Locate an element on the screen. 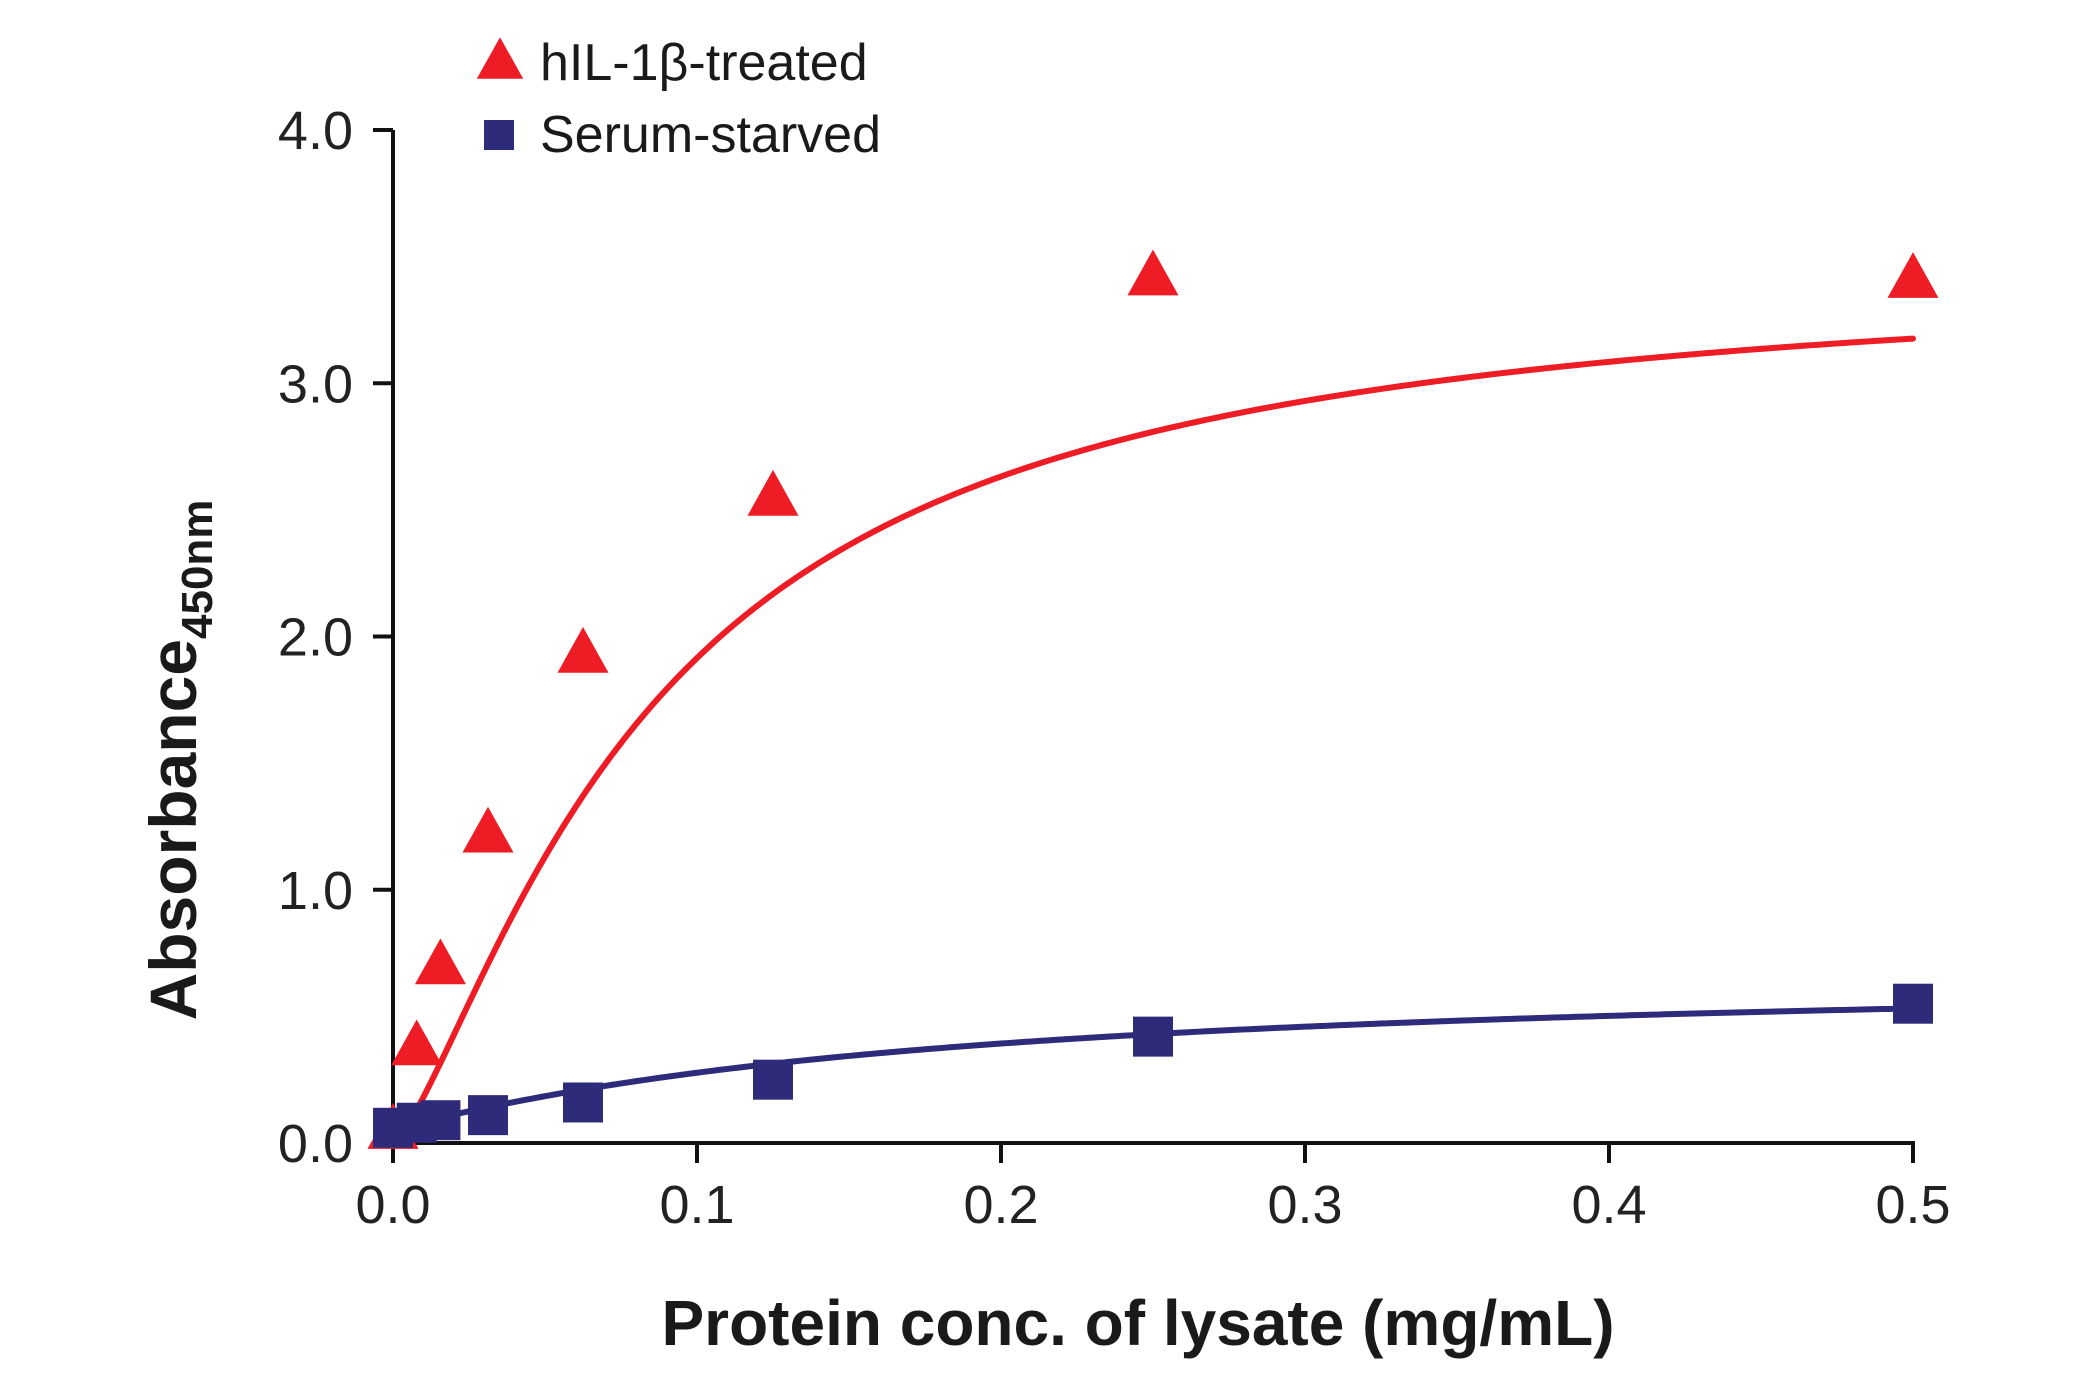 The height and width of the screenshot is (1400, 2080). x-tick-label: 0.4 is located at coordinates (1608, 1205).